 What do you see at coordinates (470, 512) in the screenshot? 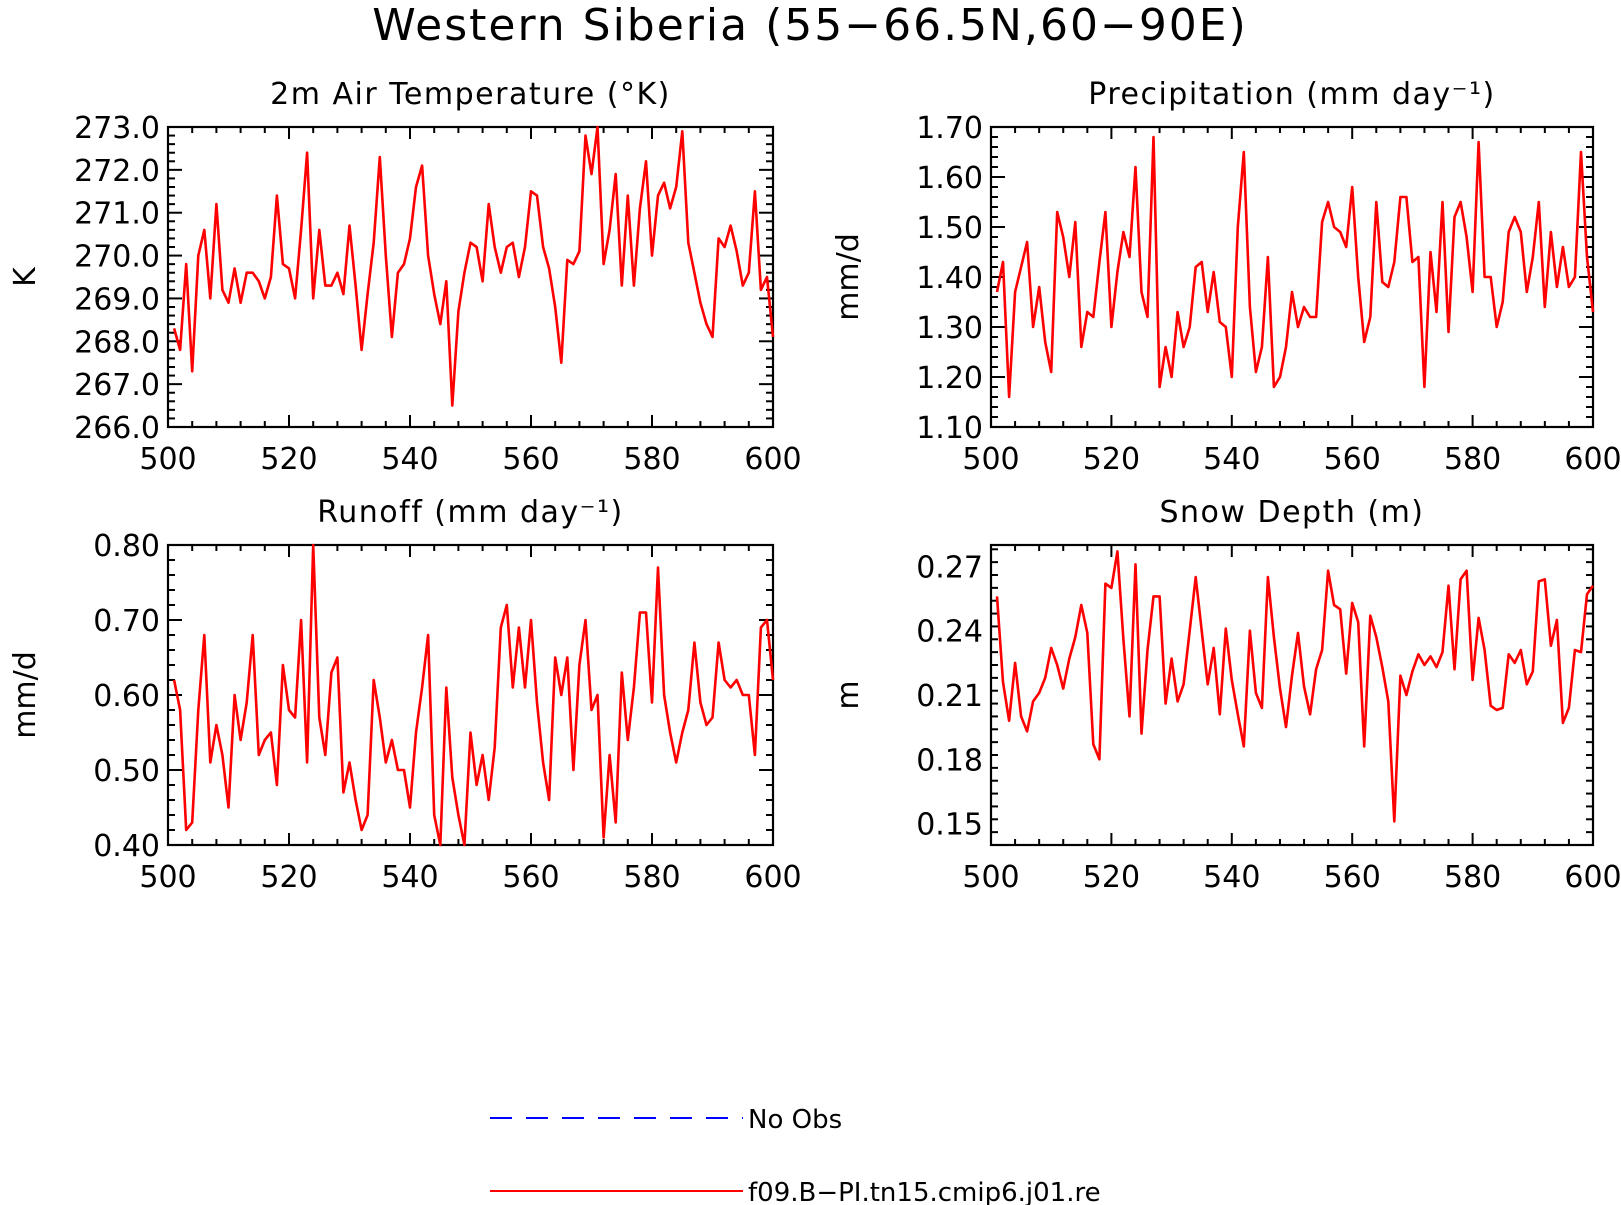
I see `panel-title: Runoff (mm day⁻¹)` at bounding box center [470, 512].